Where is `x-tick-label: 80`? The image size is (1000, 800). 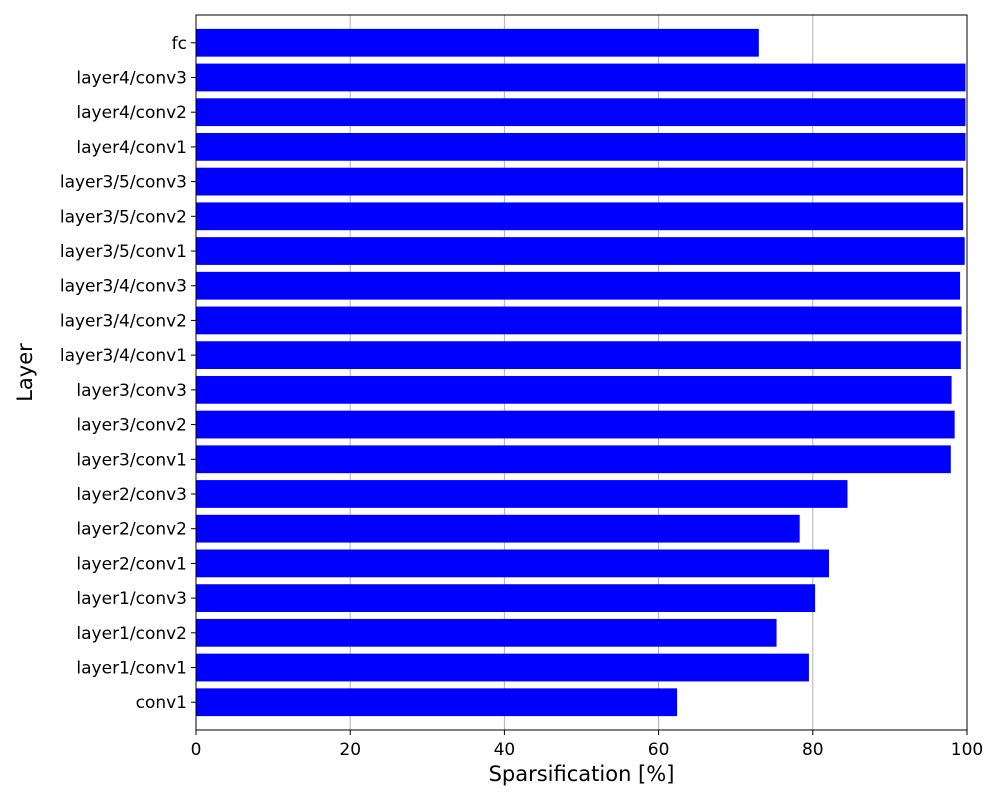
x-tick-label: 80 is located at coordinates (813, 750).